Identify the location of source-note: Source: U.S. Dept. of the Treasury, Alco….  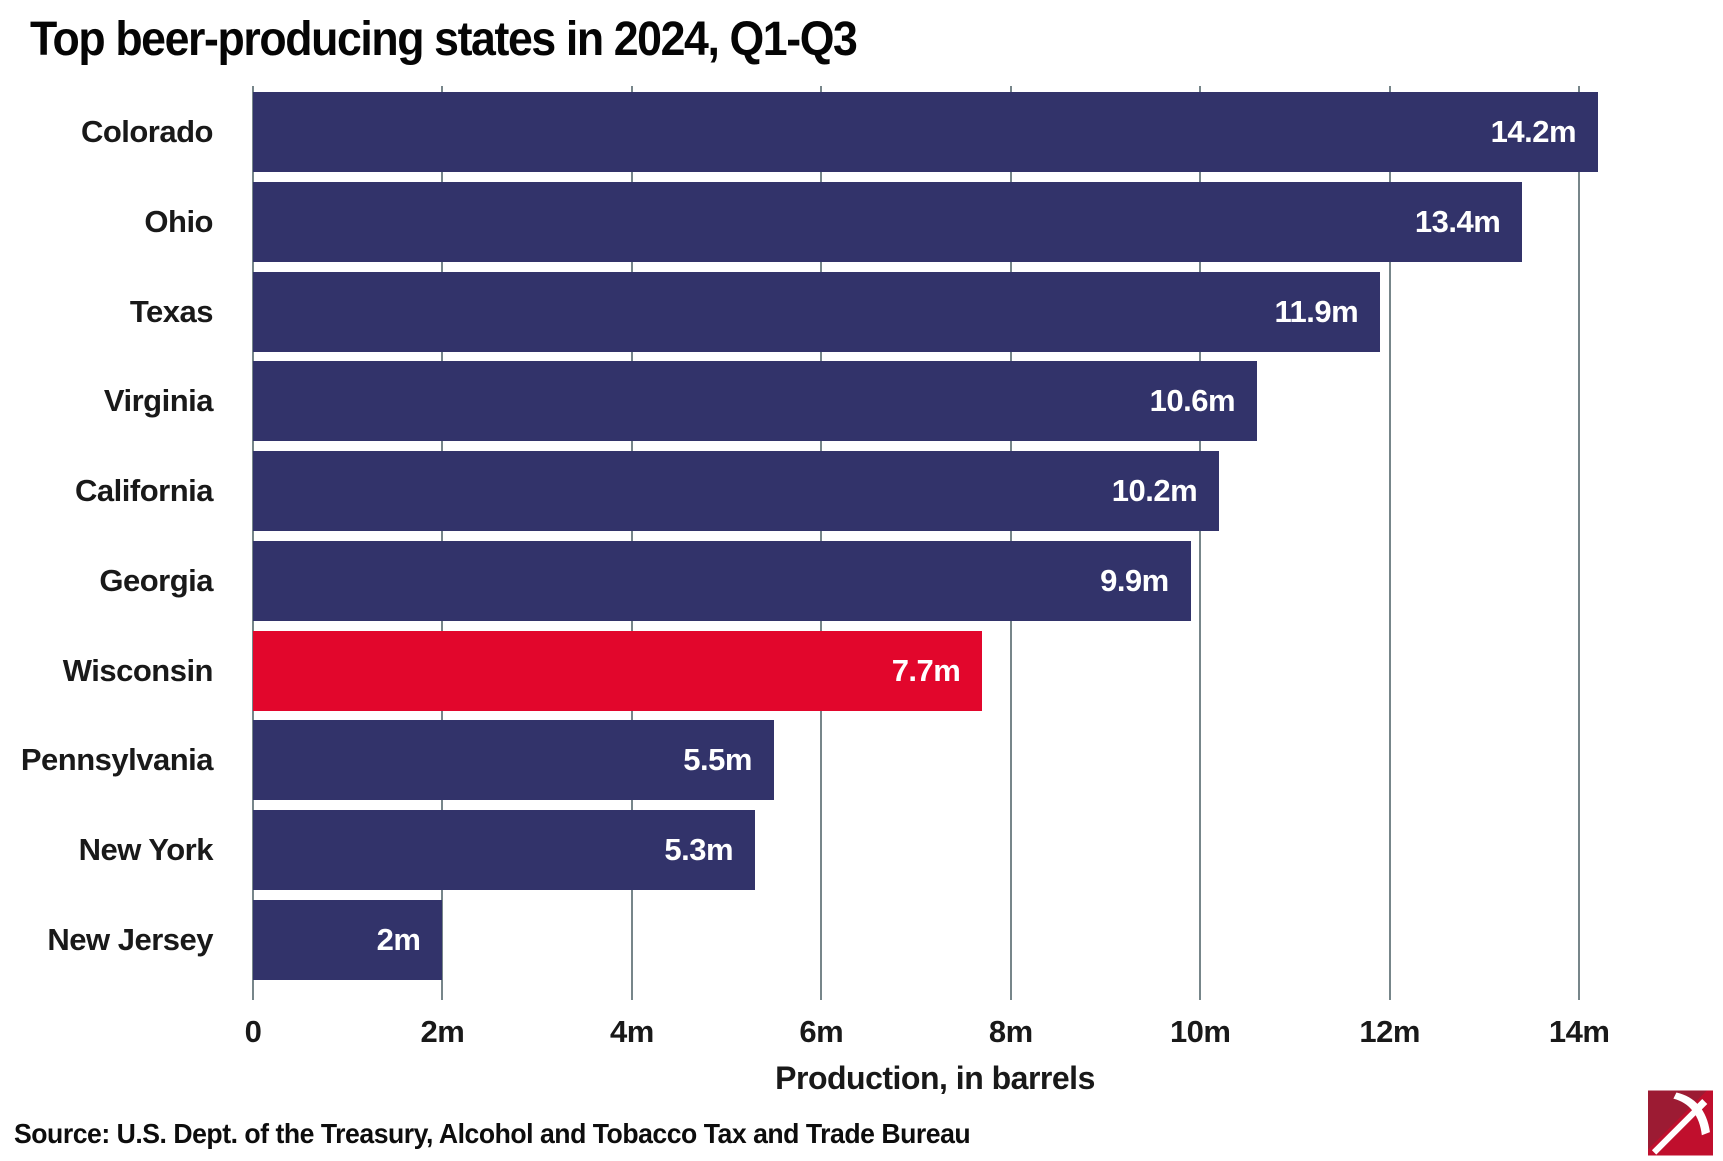
(492, 1133).